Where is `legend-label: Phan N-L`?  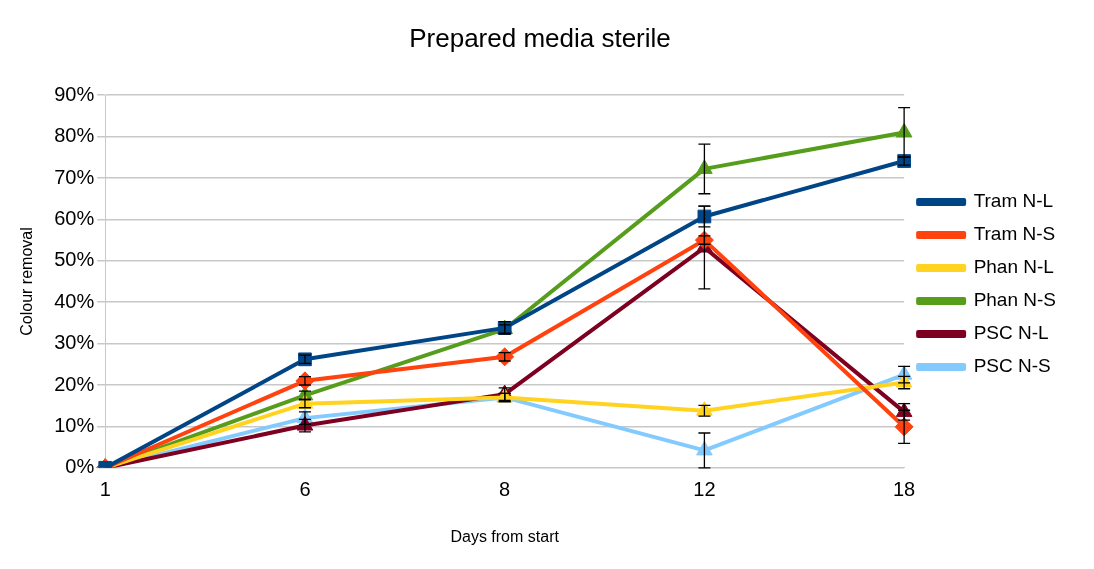
legend-label: Phan N-L is located at coordinates (1013, 267).